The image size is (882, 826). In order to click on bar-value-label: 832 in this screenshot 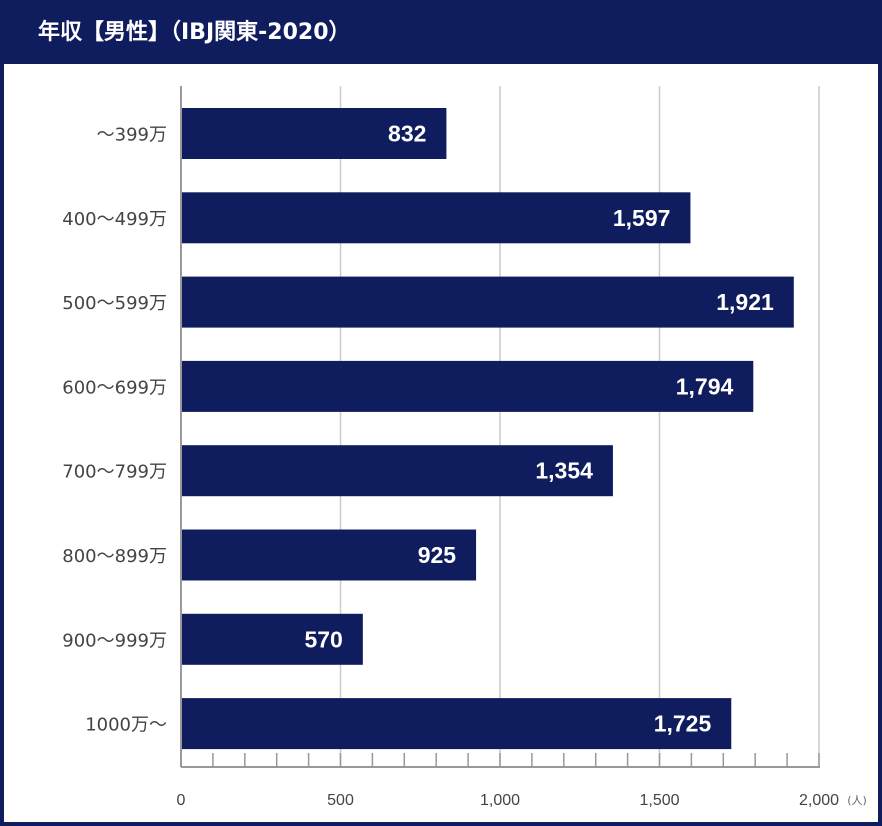, I will do `click(407, 134)`.